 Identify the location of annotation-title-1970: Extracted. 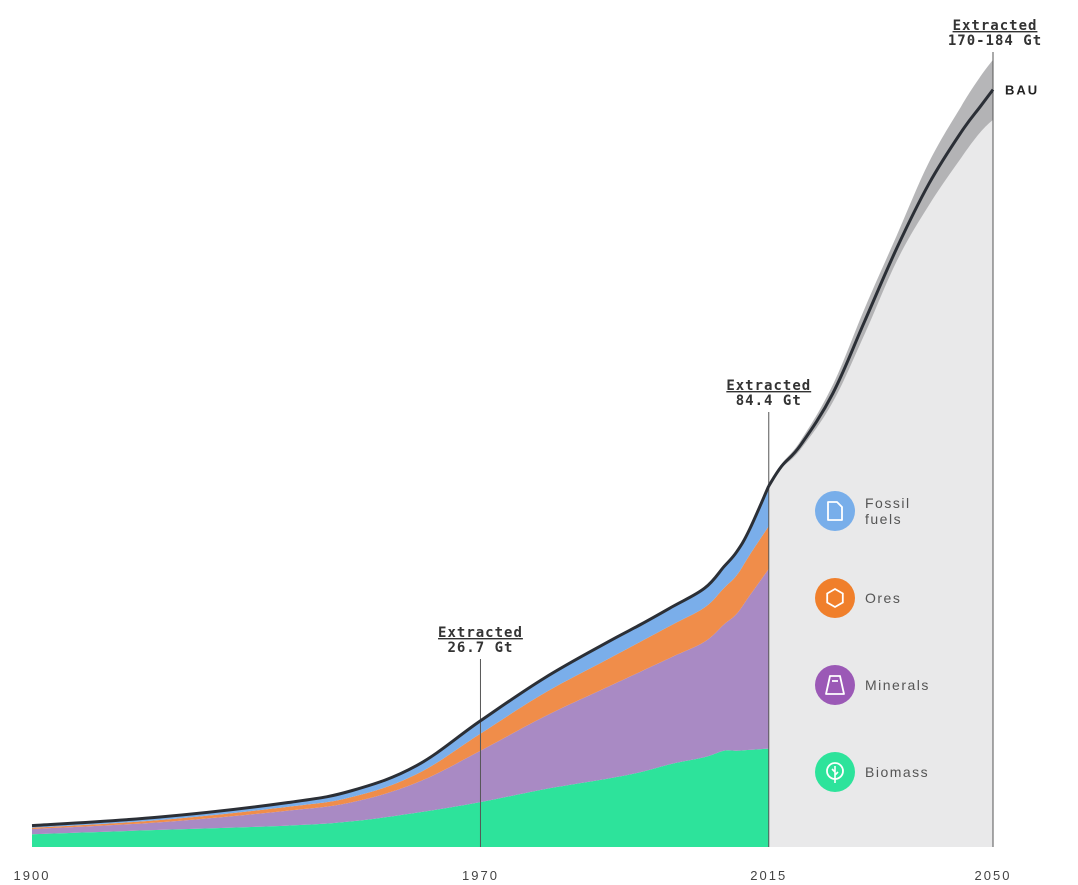
(480, 633).